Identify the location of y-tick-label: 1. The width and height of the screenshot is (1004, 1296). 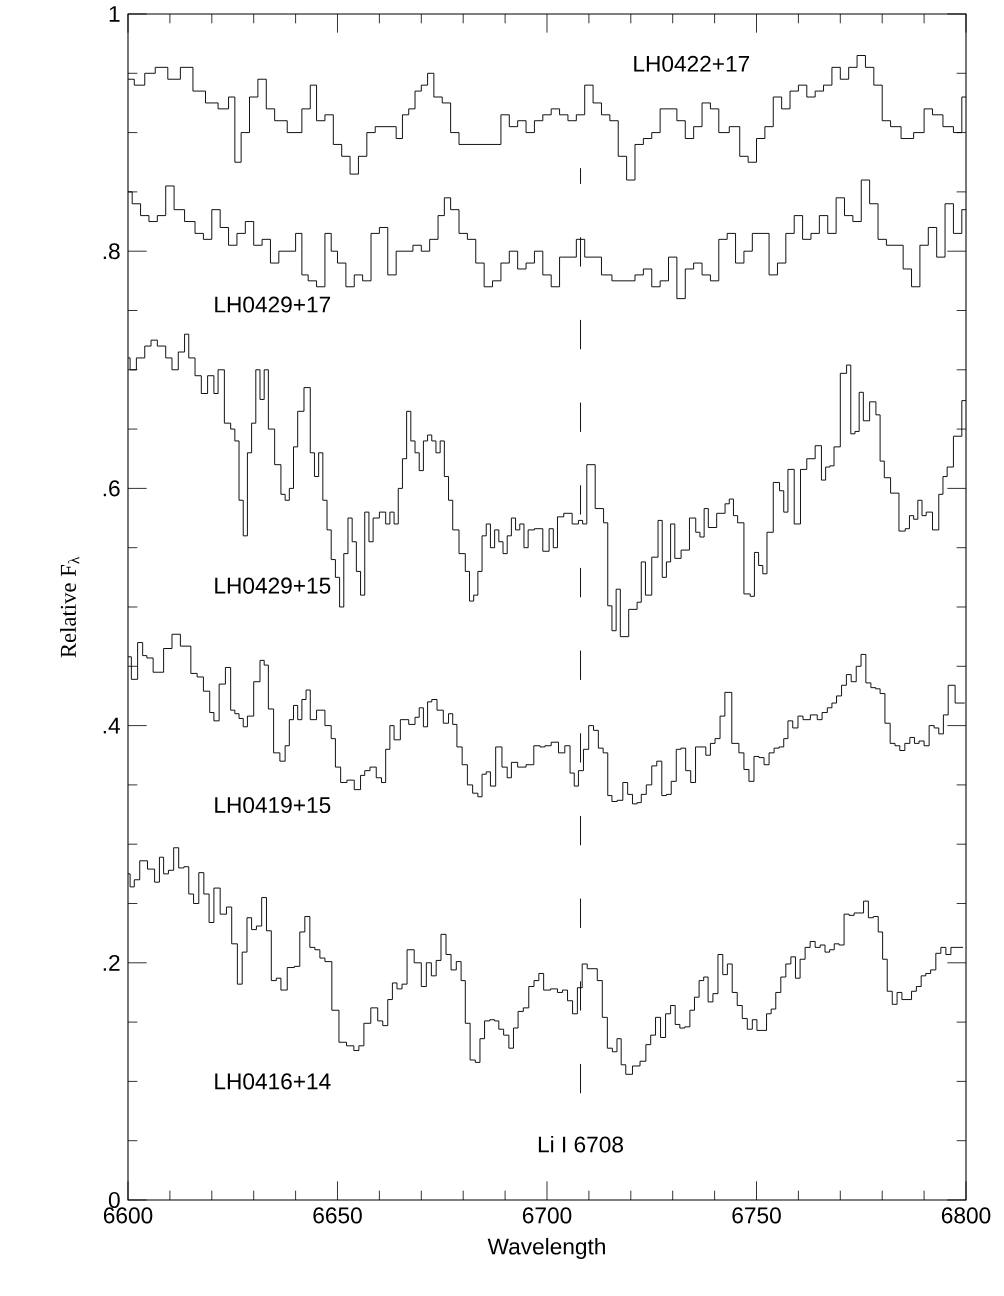
(114, 14).